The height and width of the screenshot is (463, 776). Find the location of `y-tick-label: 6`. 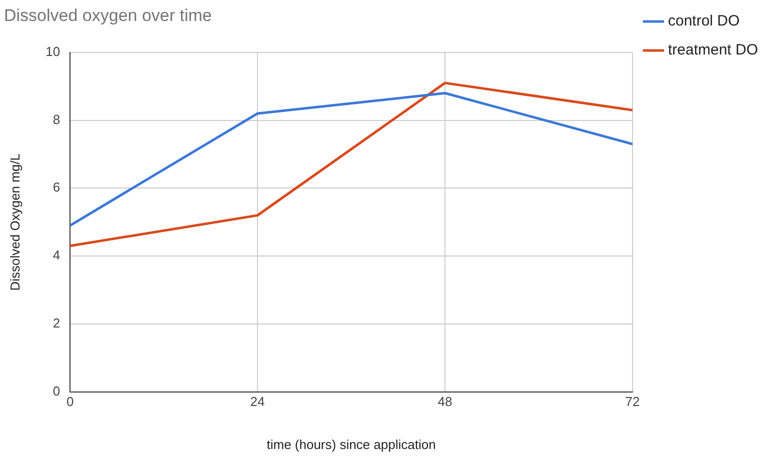

y-tick-label: 6 is located at coordinates (56, 187).